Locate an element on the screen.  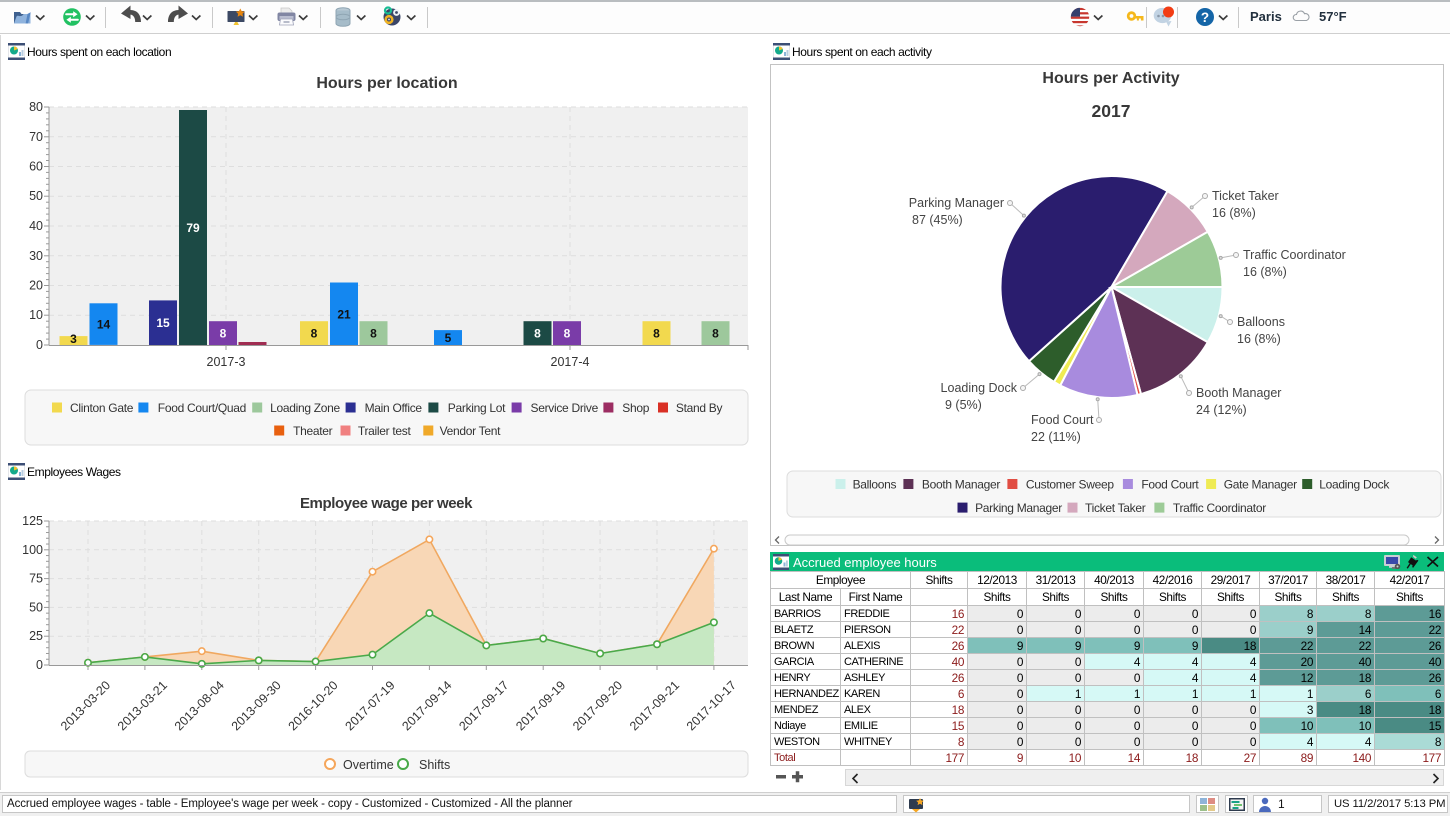
svg-text: 2017-4 is located at coordinates (570, 362).